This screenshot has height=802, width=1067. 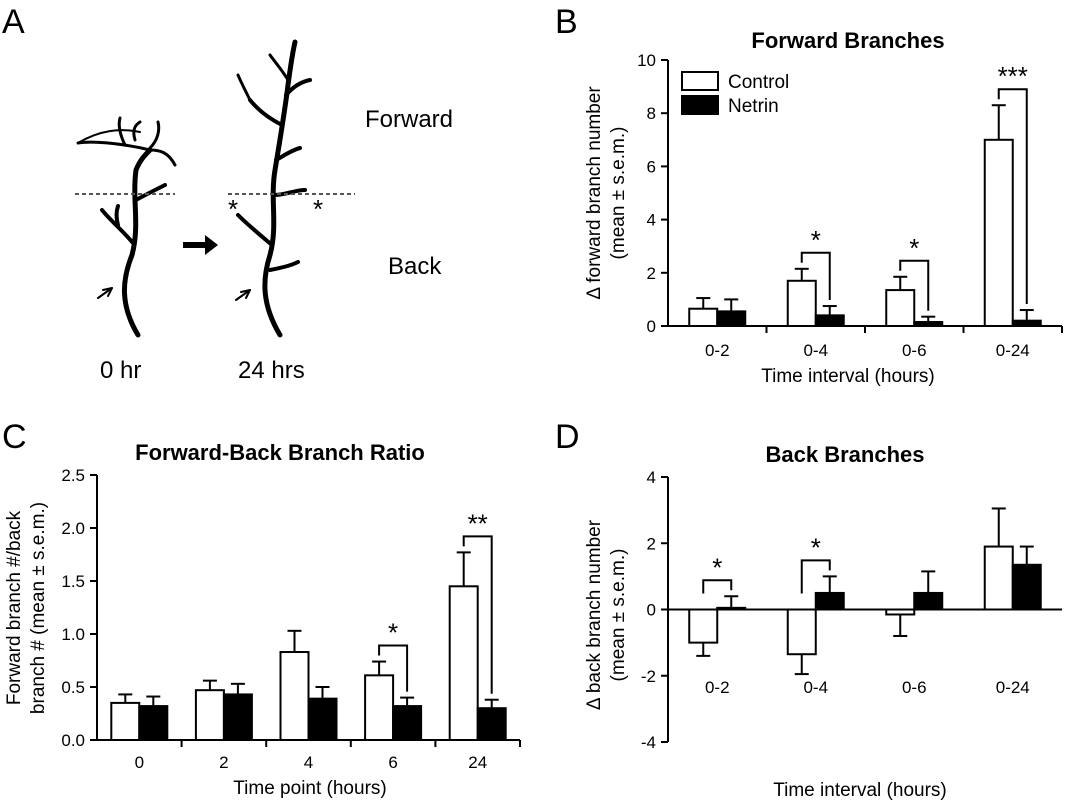 I want to click on y-tick-label: 0.0, so click(x=73, y=740).